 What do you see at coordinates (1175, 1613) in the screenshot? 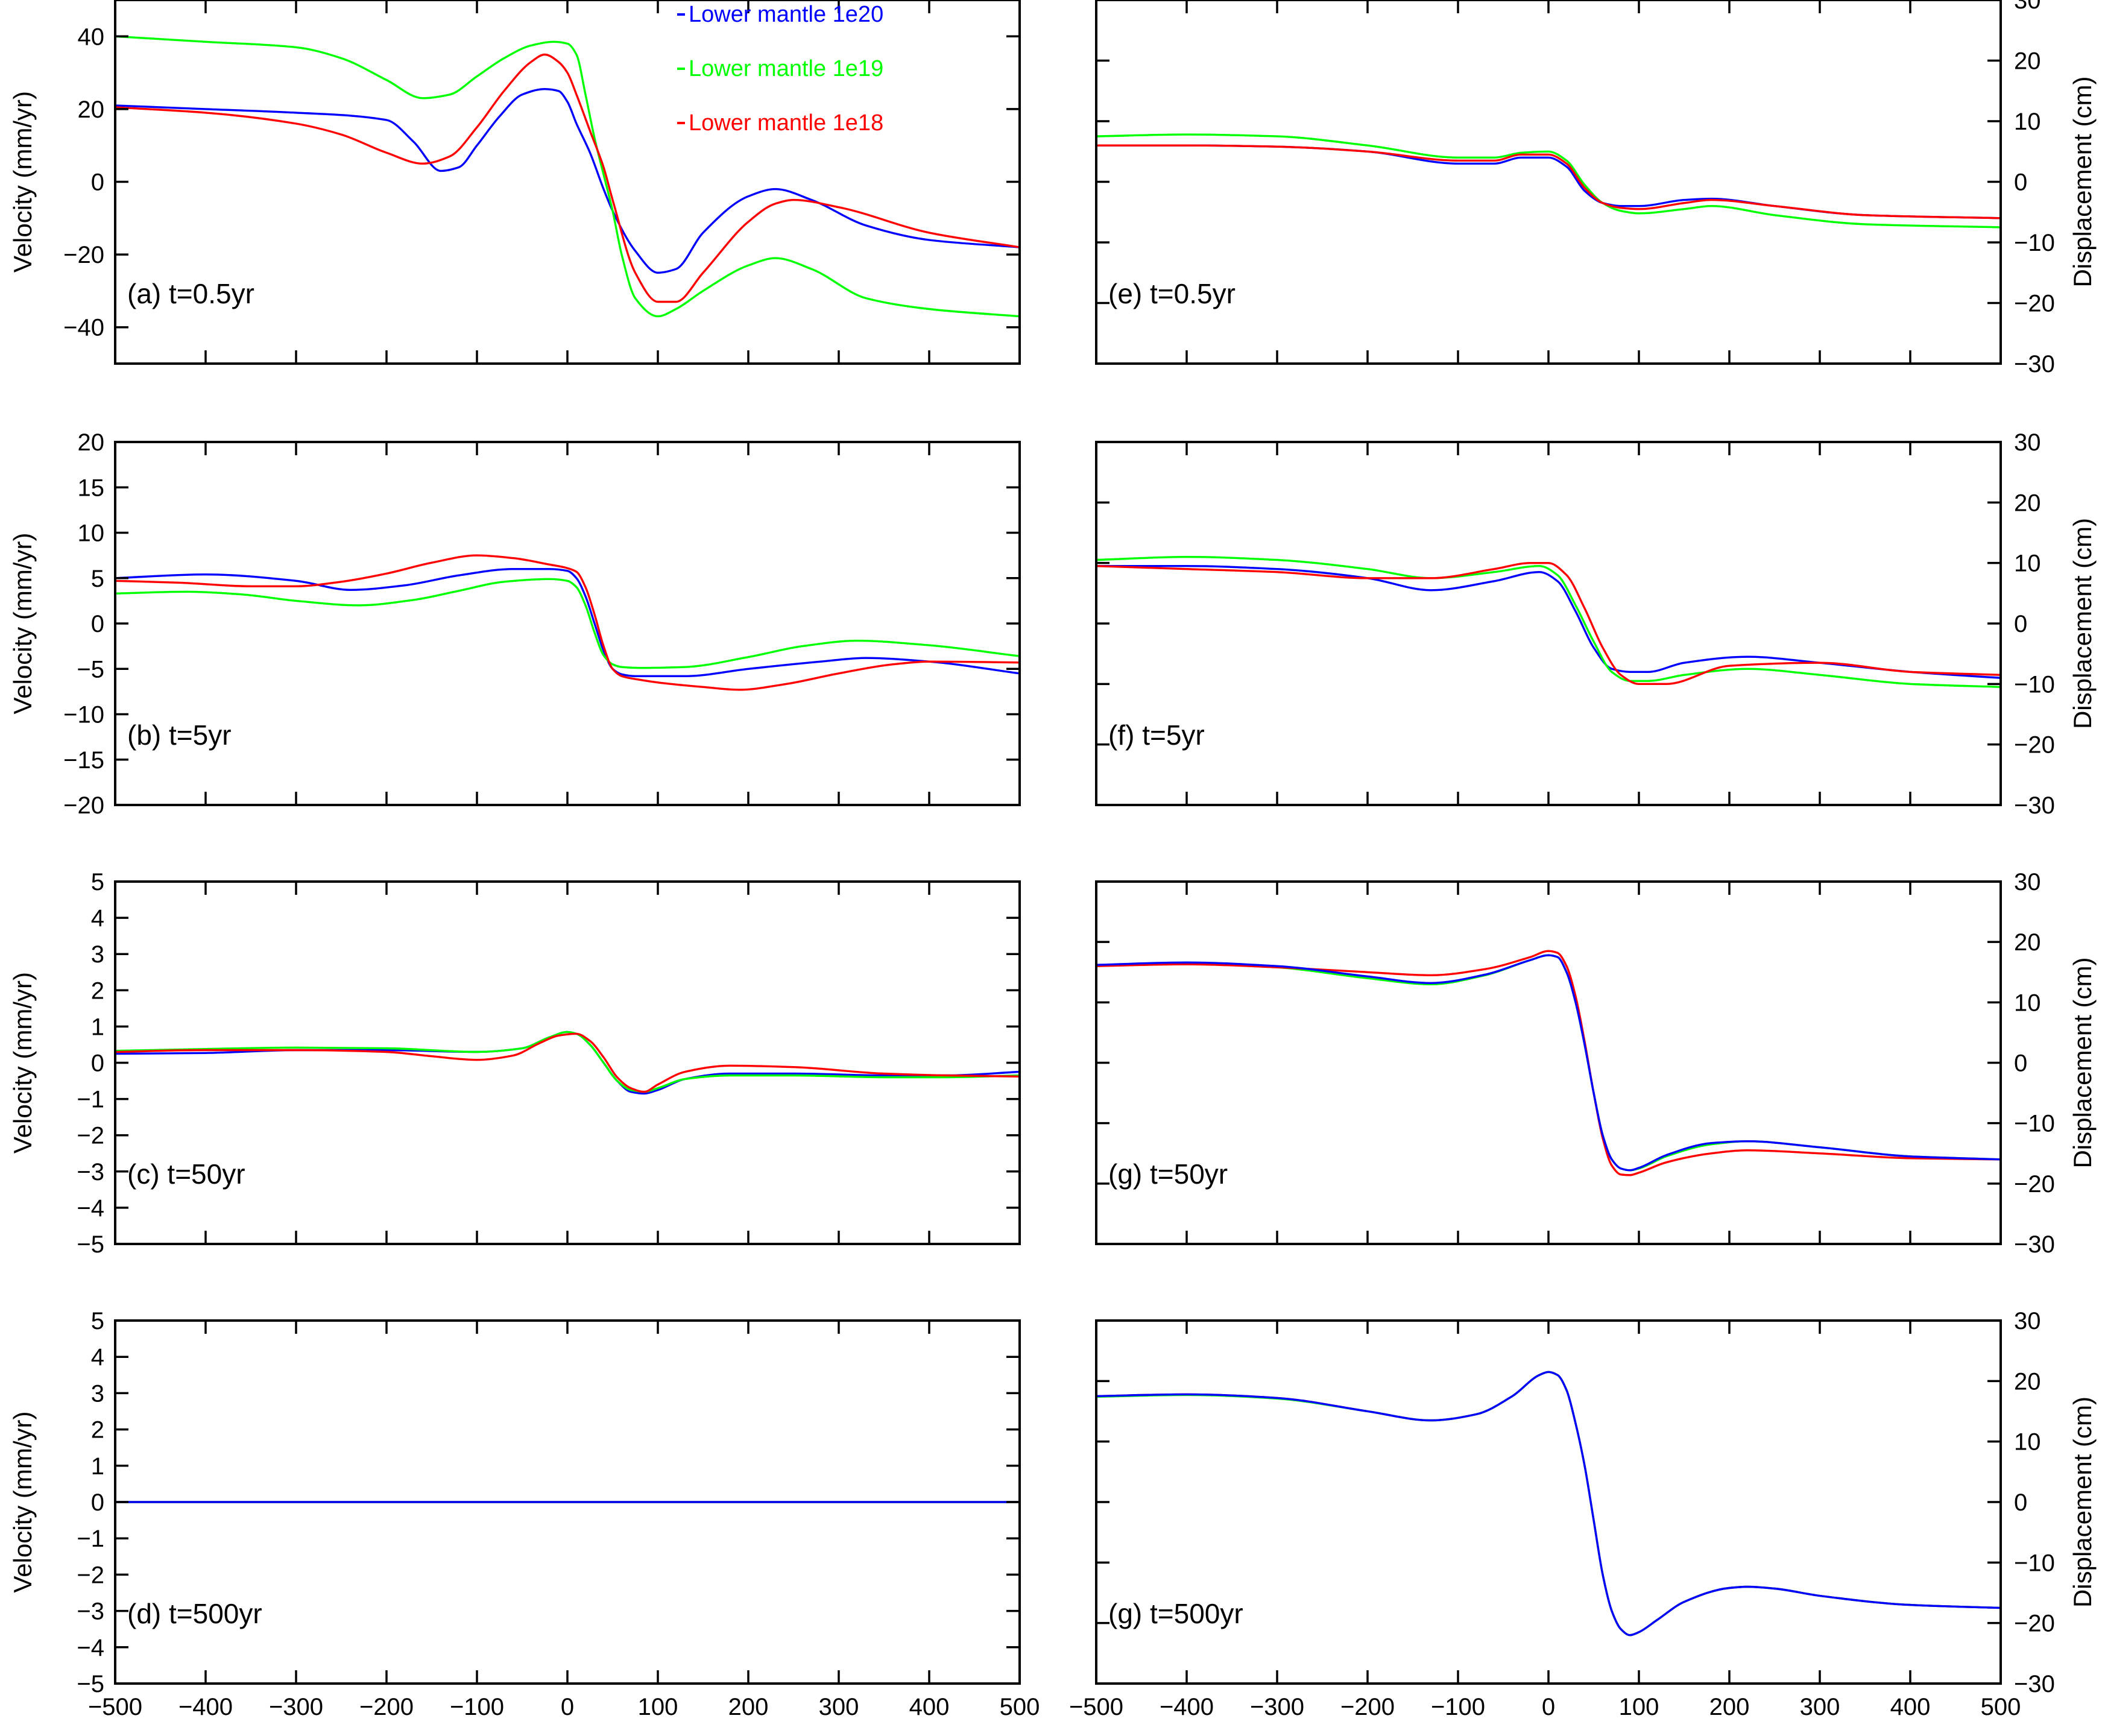
I see `panel-label: (g) t=500yr` at bounding box center [1175, 1613].